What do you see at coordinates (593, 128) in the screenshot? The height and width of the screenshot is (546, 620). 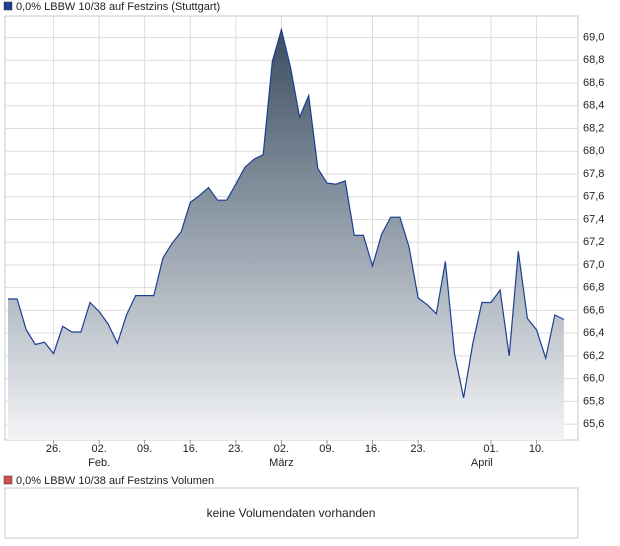 I see `y-tick-label: 68,2` at bounding box center [593, 128].